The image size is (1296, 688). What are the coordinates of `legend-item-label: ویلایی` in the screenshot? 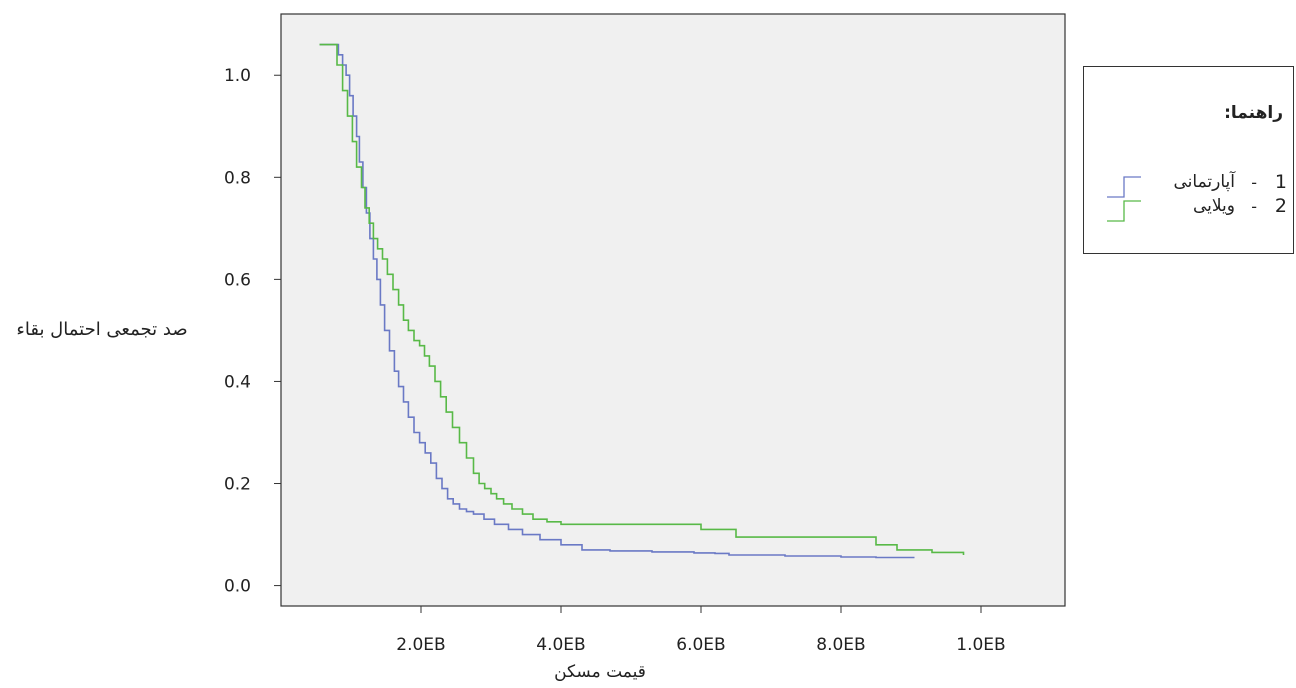 It's located at (1214, 206).